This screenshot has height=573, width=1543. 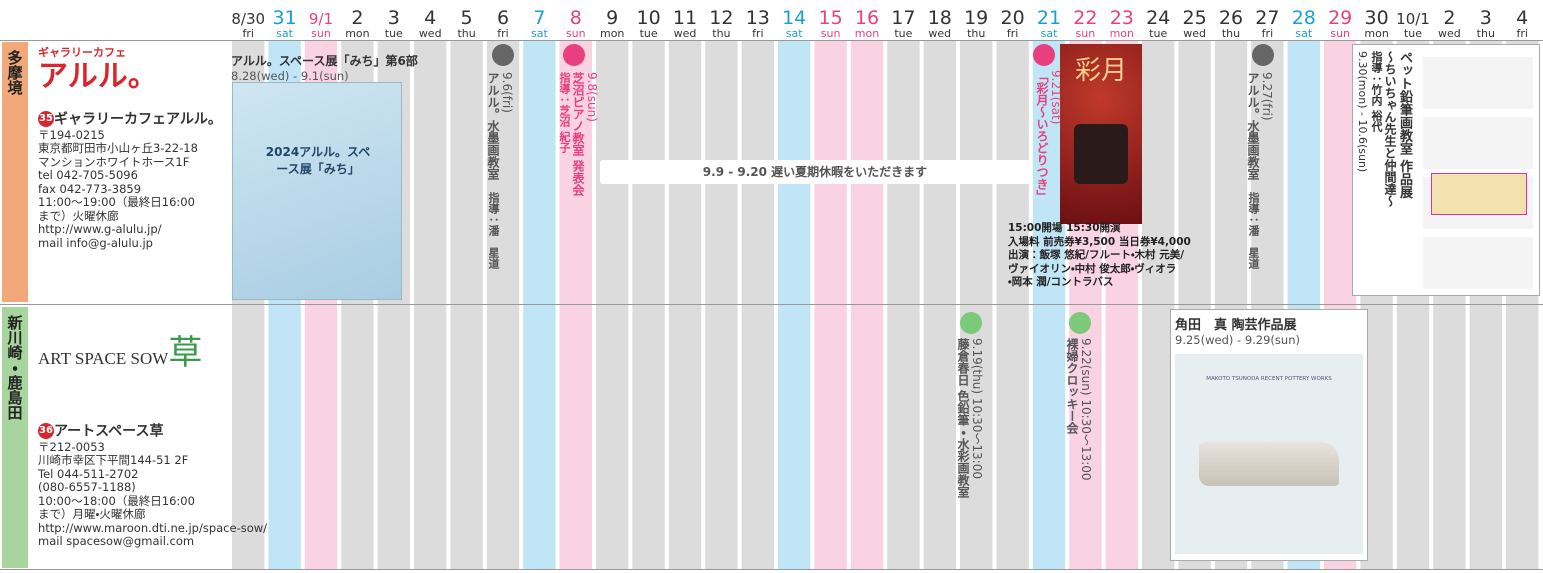 What do you see at coordinates (1376, 91) in the screenshot?
I see `exhibit-teacher: 指導：竹内 裕代` at bounding box center [1376, 91].